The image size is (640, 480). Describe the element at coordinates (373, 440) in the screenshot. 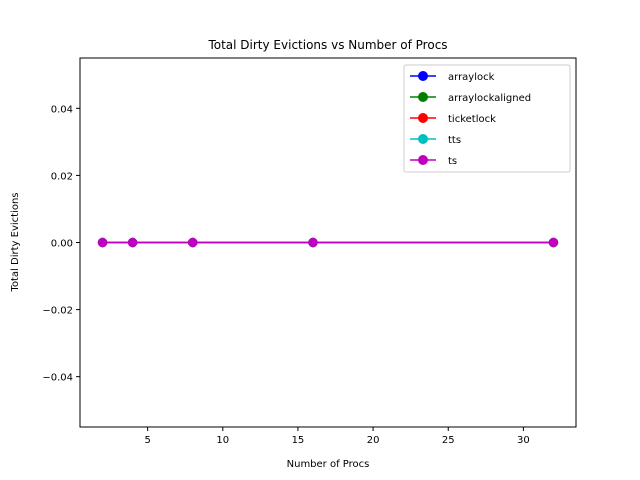

I see `x-tick-label: 20` at that location.